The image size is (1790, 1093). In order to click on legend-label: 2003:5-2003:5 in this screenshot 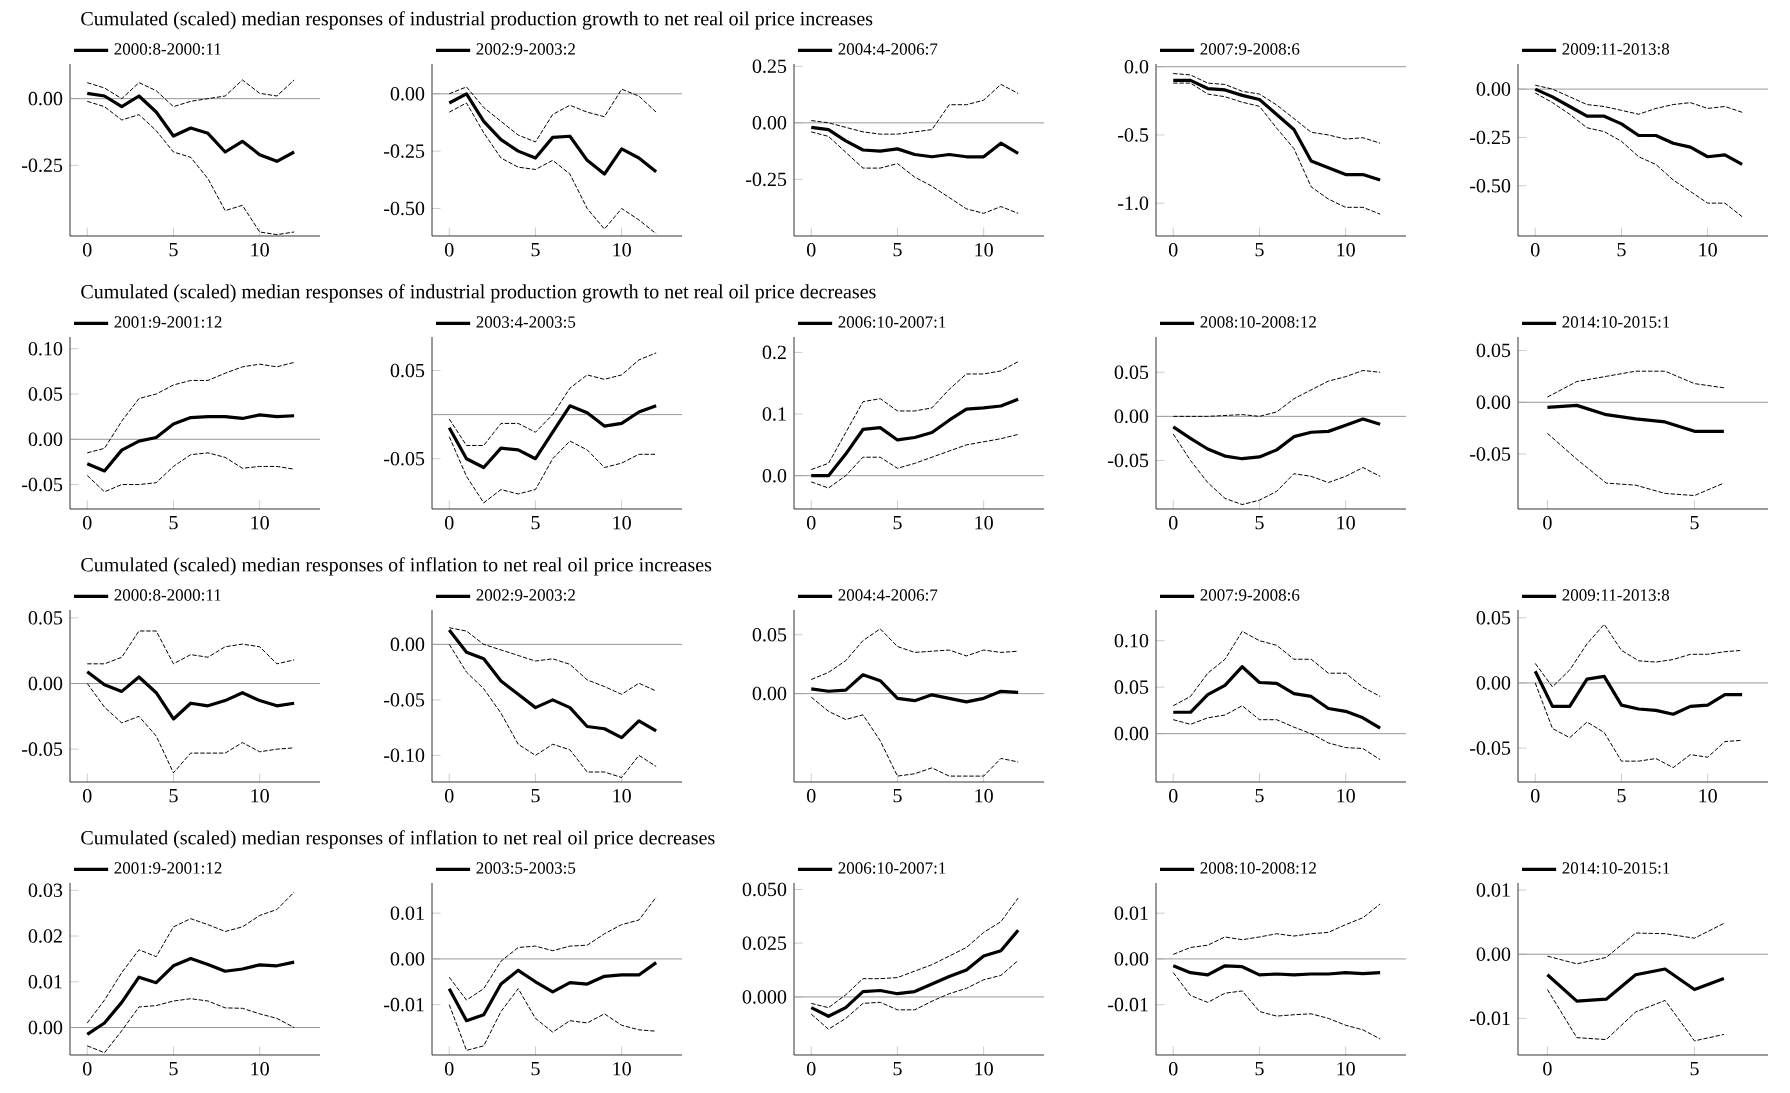, I will do `click(526, 868)`.